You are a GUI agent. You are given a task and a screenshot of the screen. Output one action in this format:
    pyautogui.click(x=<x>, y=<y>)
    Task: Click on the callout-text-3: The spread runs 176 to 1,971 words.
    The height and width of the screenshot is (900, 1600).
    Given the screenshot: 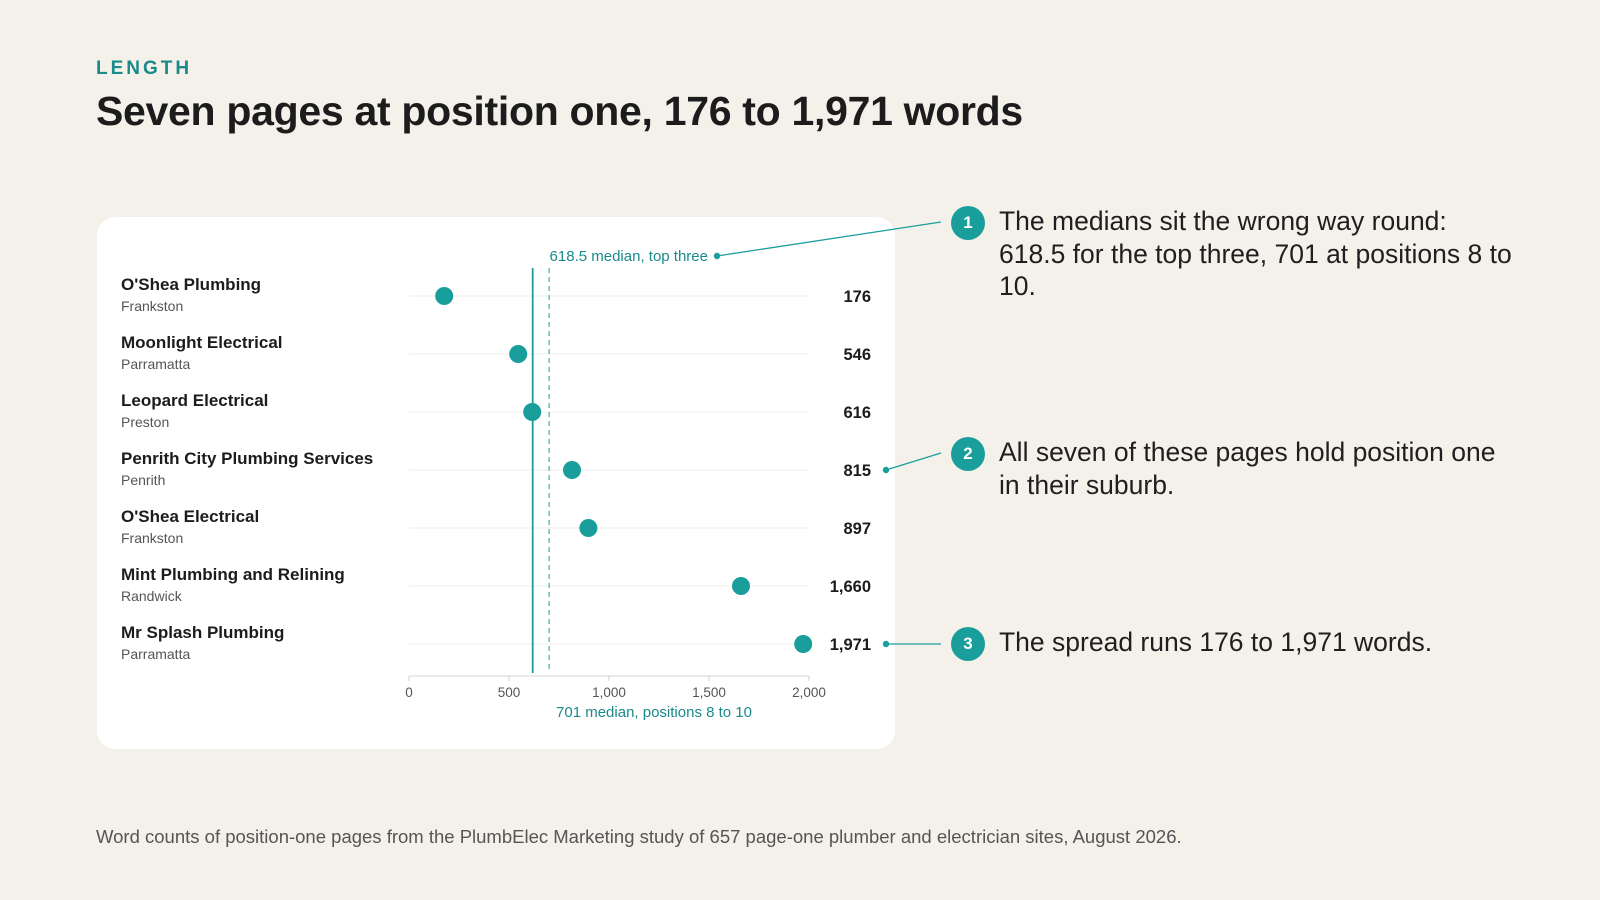 What is the action you would take?
    pyautogui.click(x=1216, y=642)
    